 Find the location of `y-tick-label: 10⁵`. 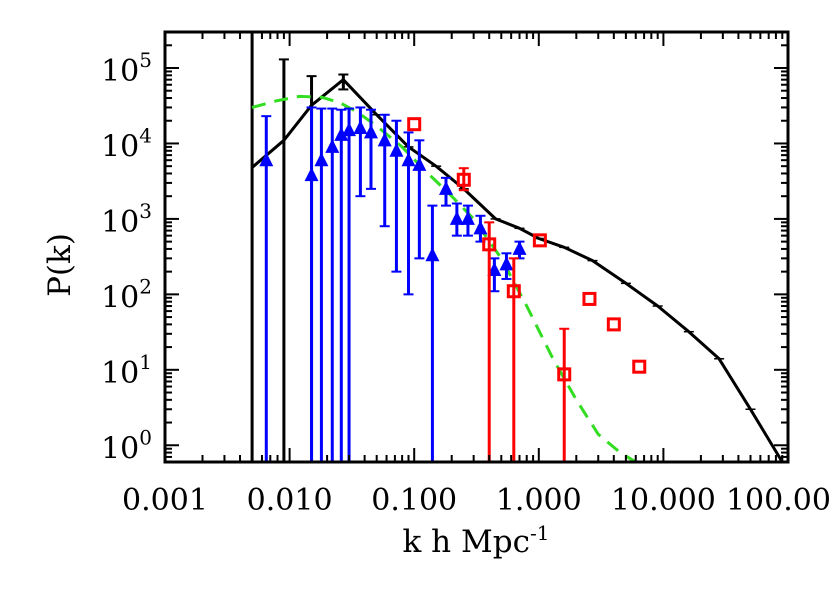

y-tick-label: 10⁵ is located at coordinates (126, 68).